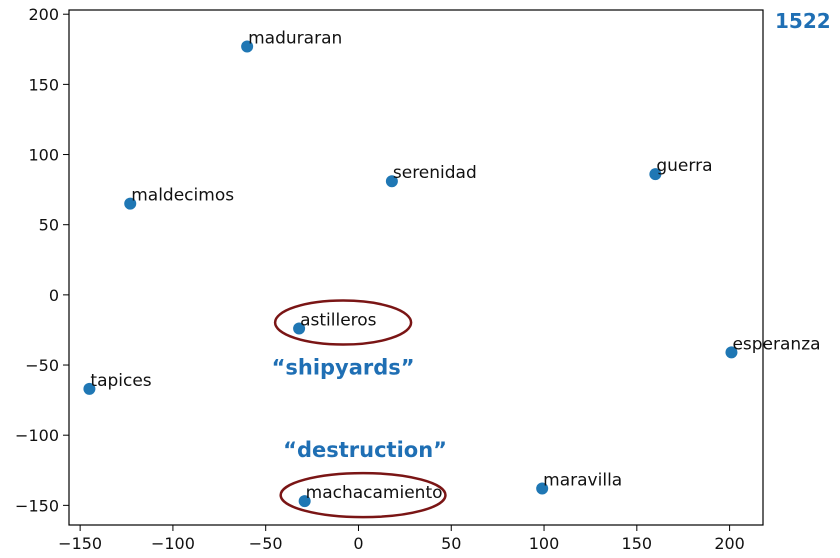 Image resolution: width=840 pixels, height=558 pixels. I want to click on annotation-translation: “destruction”, so click(365, 450).